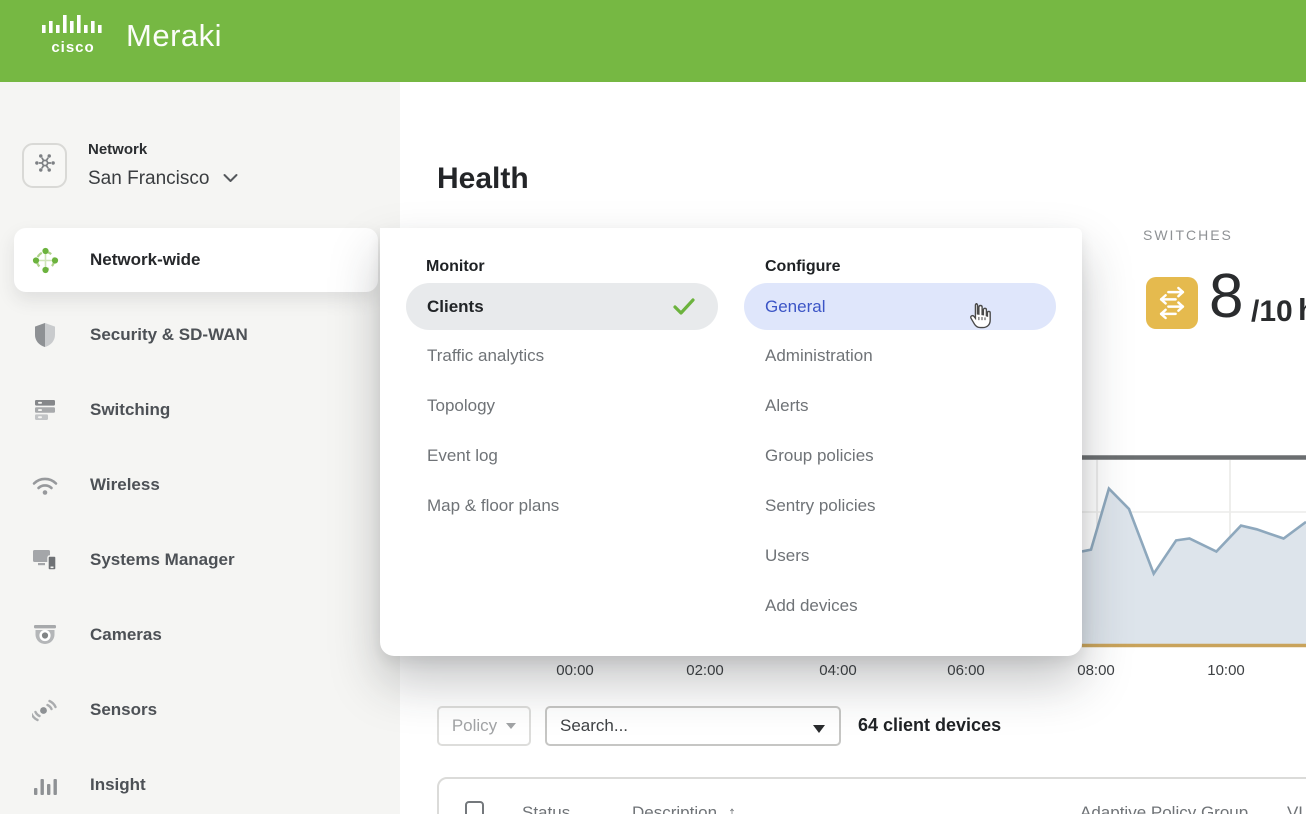 The image size is (1306, 814). I want to click on x-tick: 10:00, so click(1226, 670).